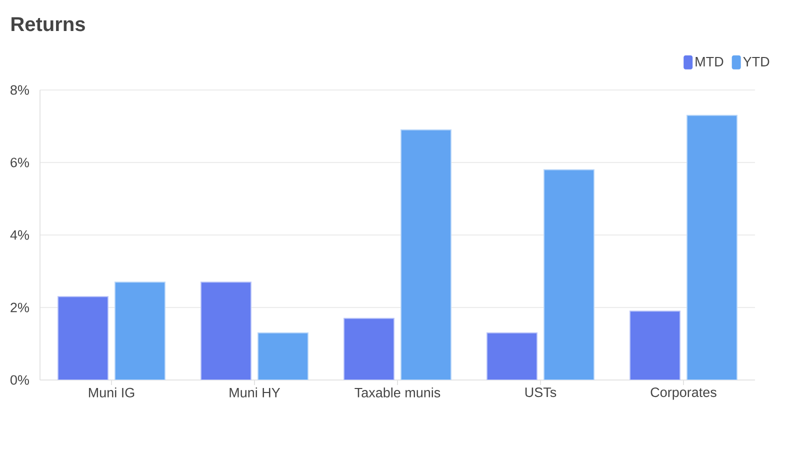 The width and height of the screenshot is (800, 450). Describe the element at coordinates (19, 307) in the screenshot. I see `y-tick-label: 2%` at that location.